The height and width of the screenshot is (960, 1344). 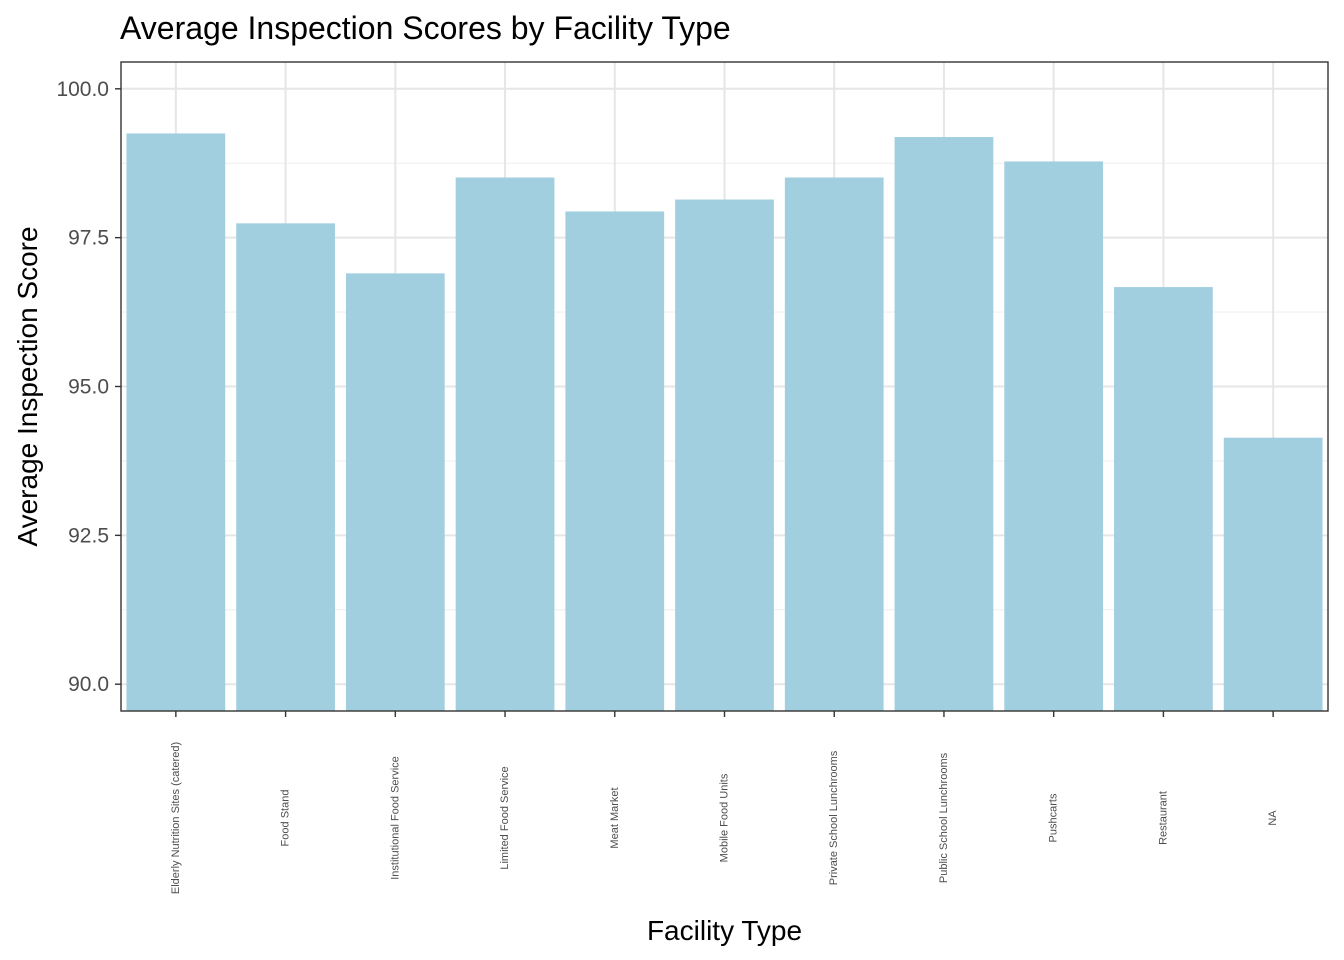 I want to click on y-tick-label: 100.0, so click(x=82, y=89).